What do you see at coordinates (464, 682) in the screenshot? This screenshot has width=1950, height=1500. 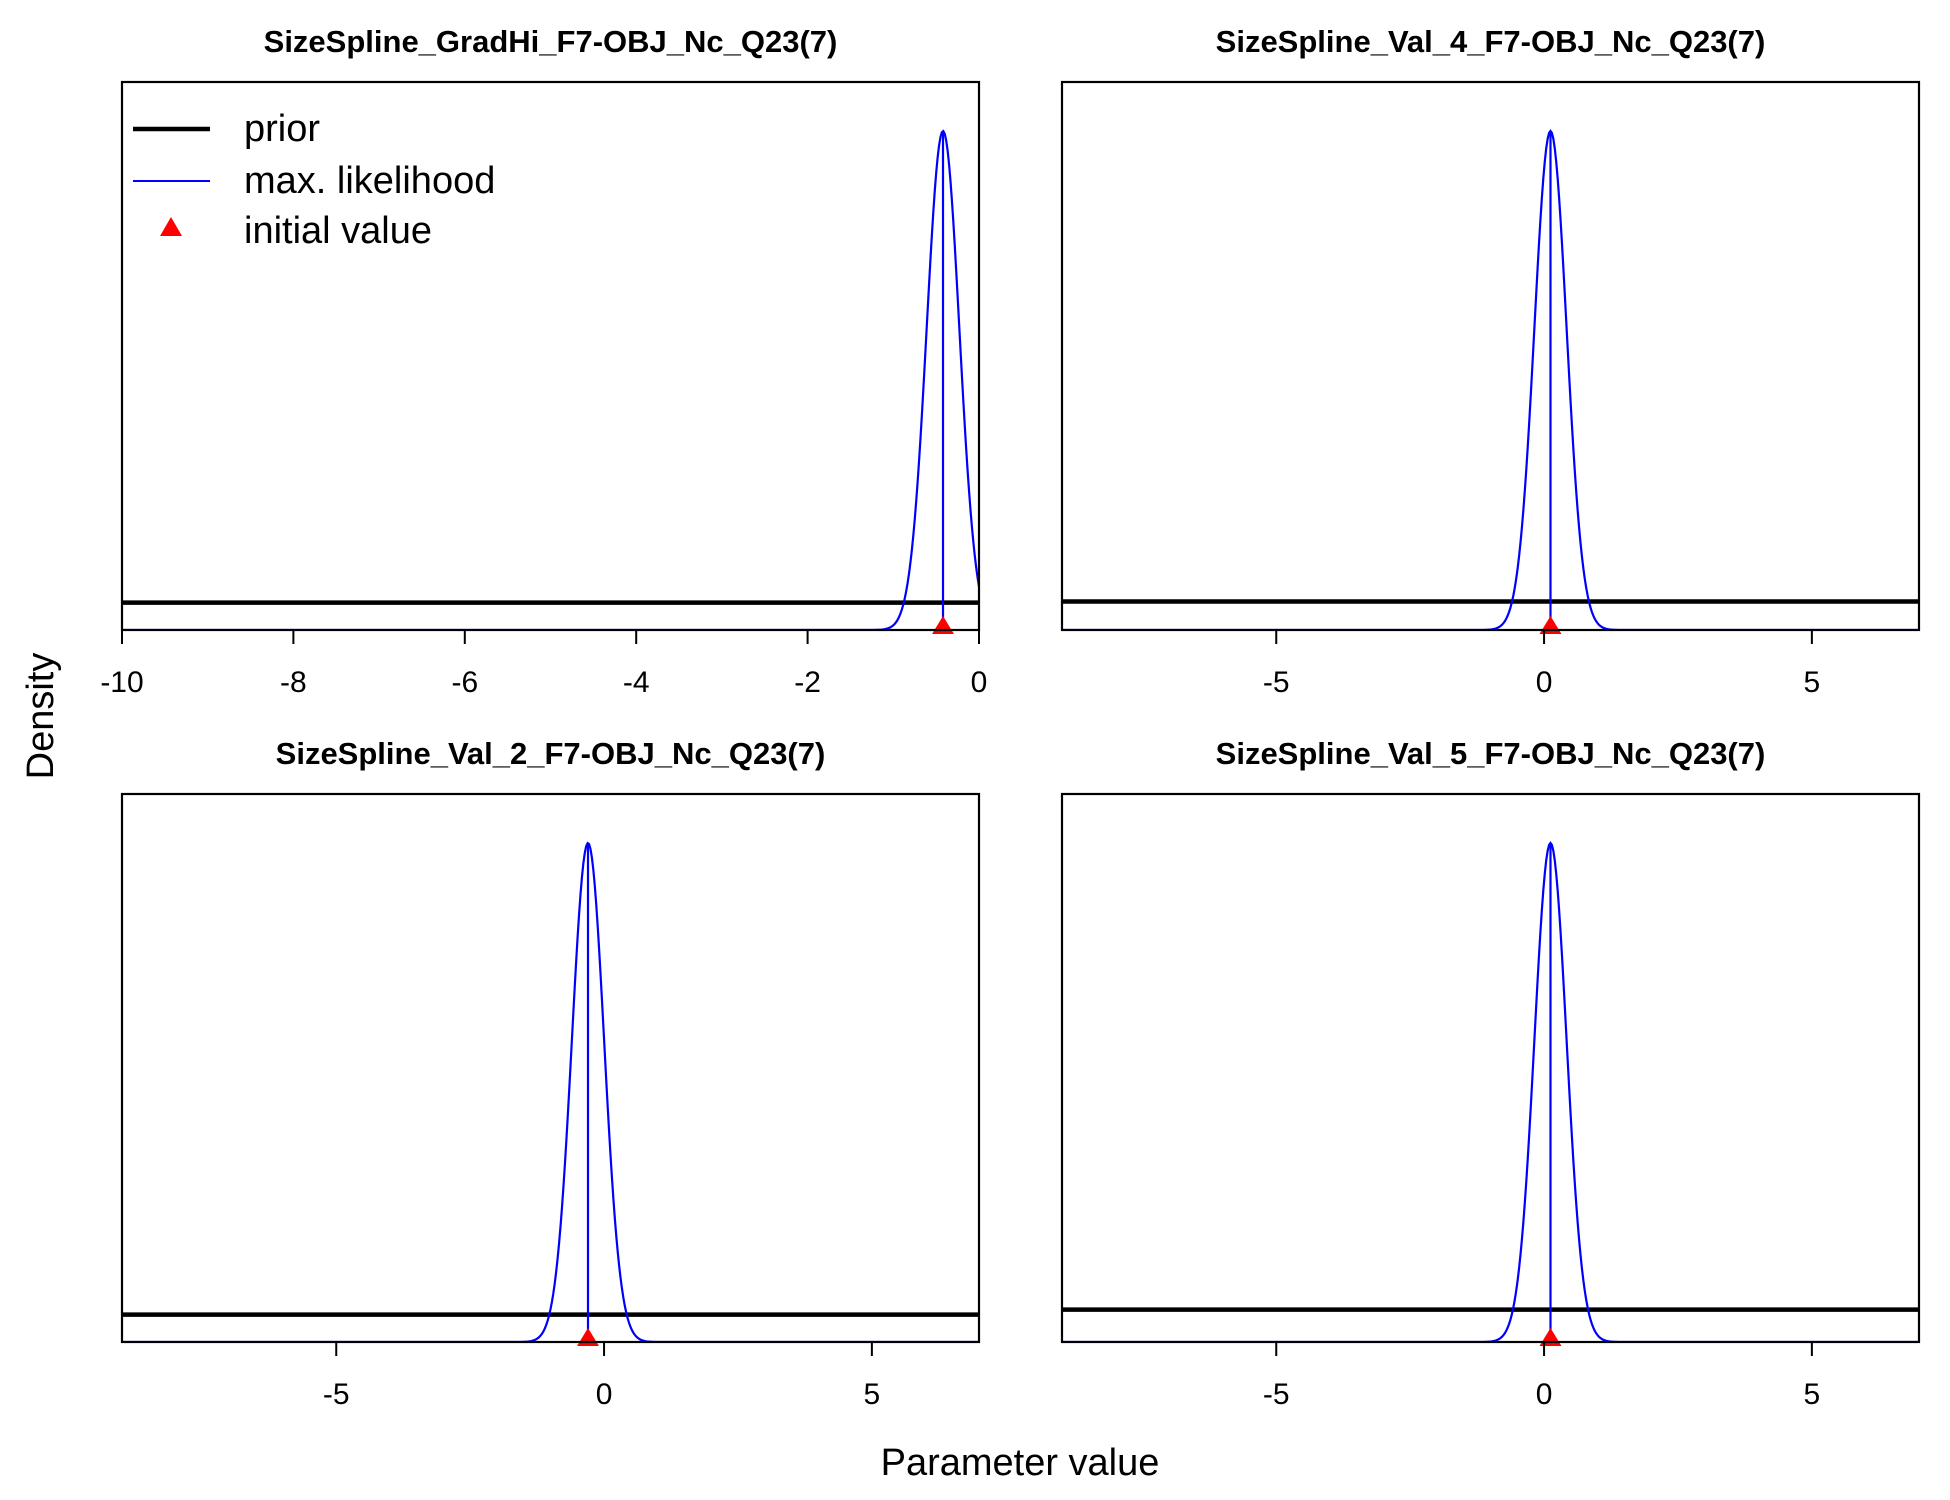 I see `x-tick-label: -6` at bounding box center [464, 682].